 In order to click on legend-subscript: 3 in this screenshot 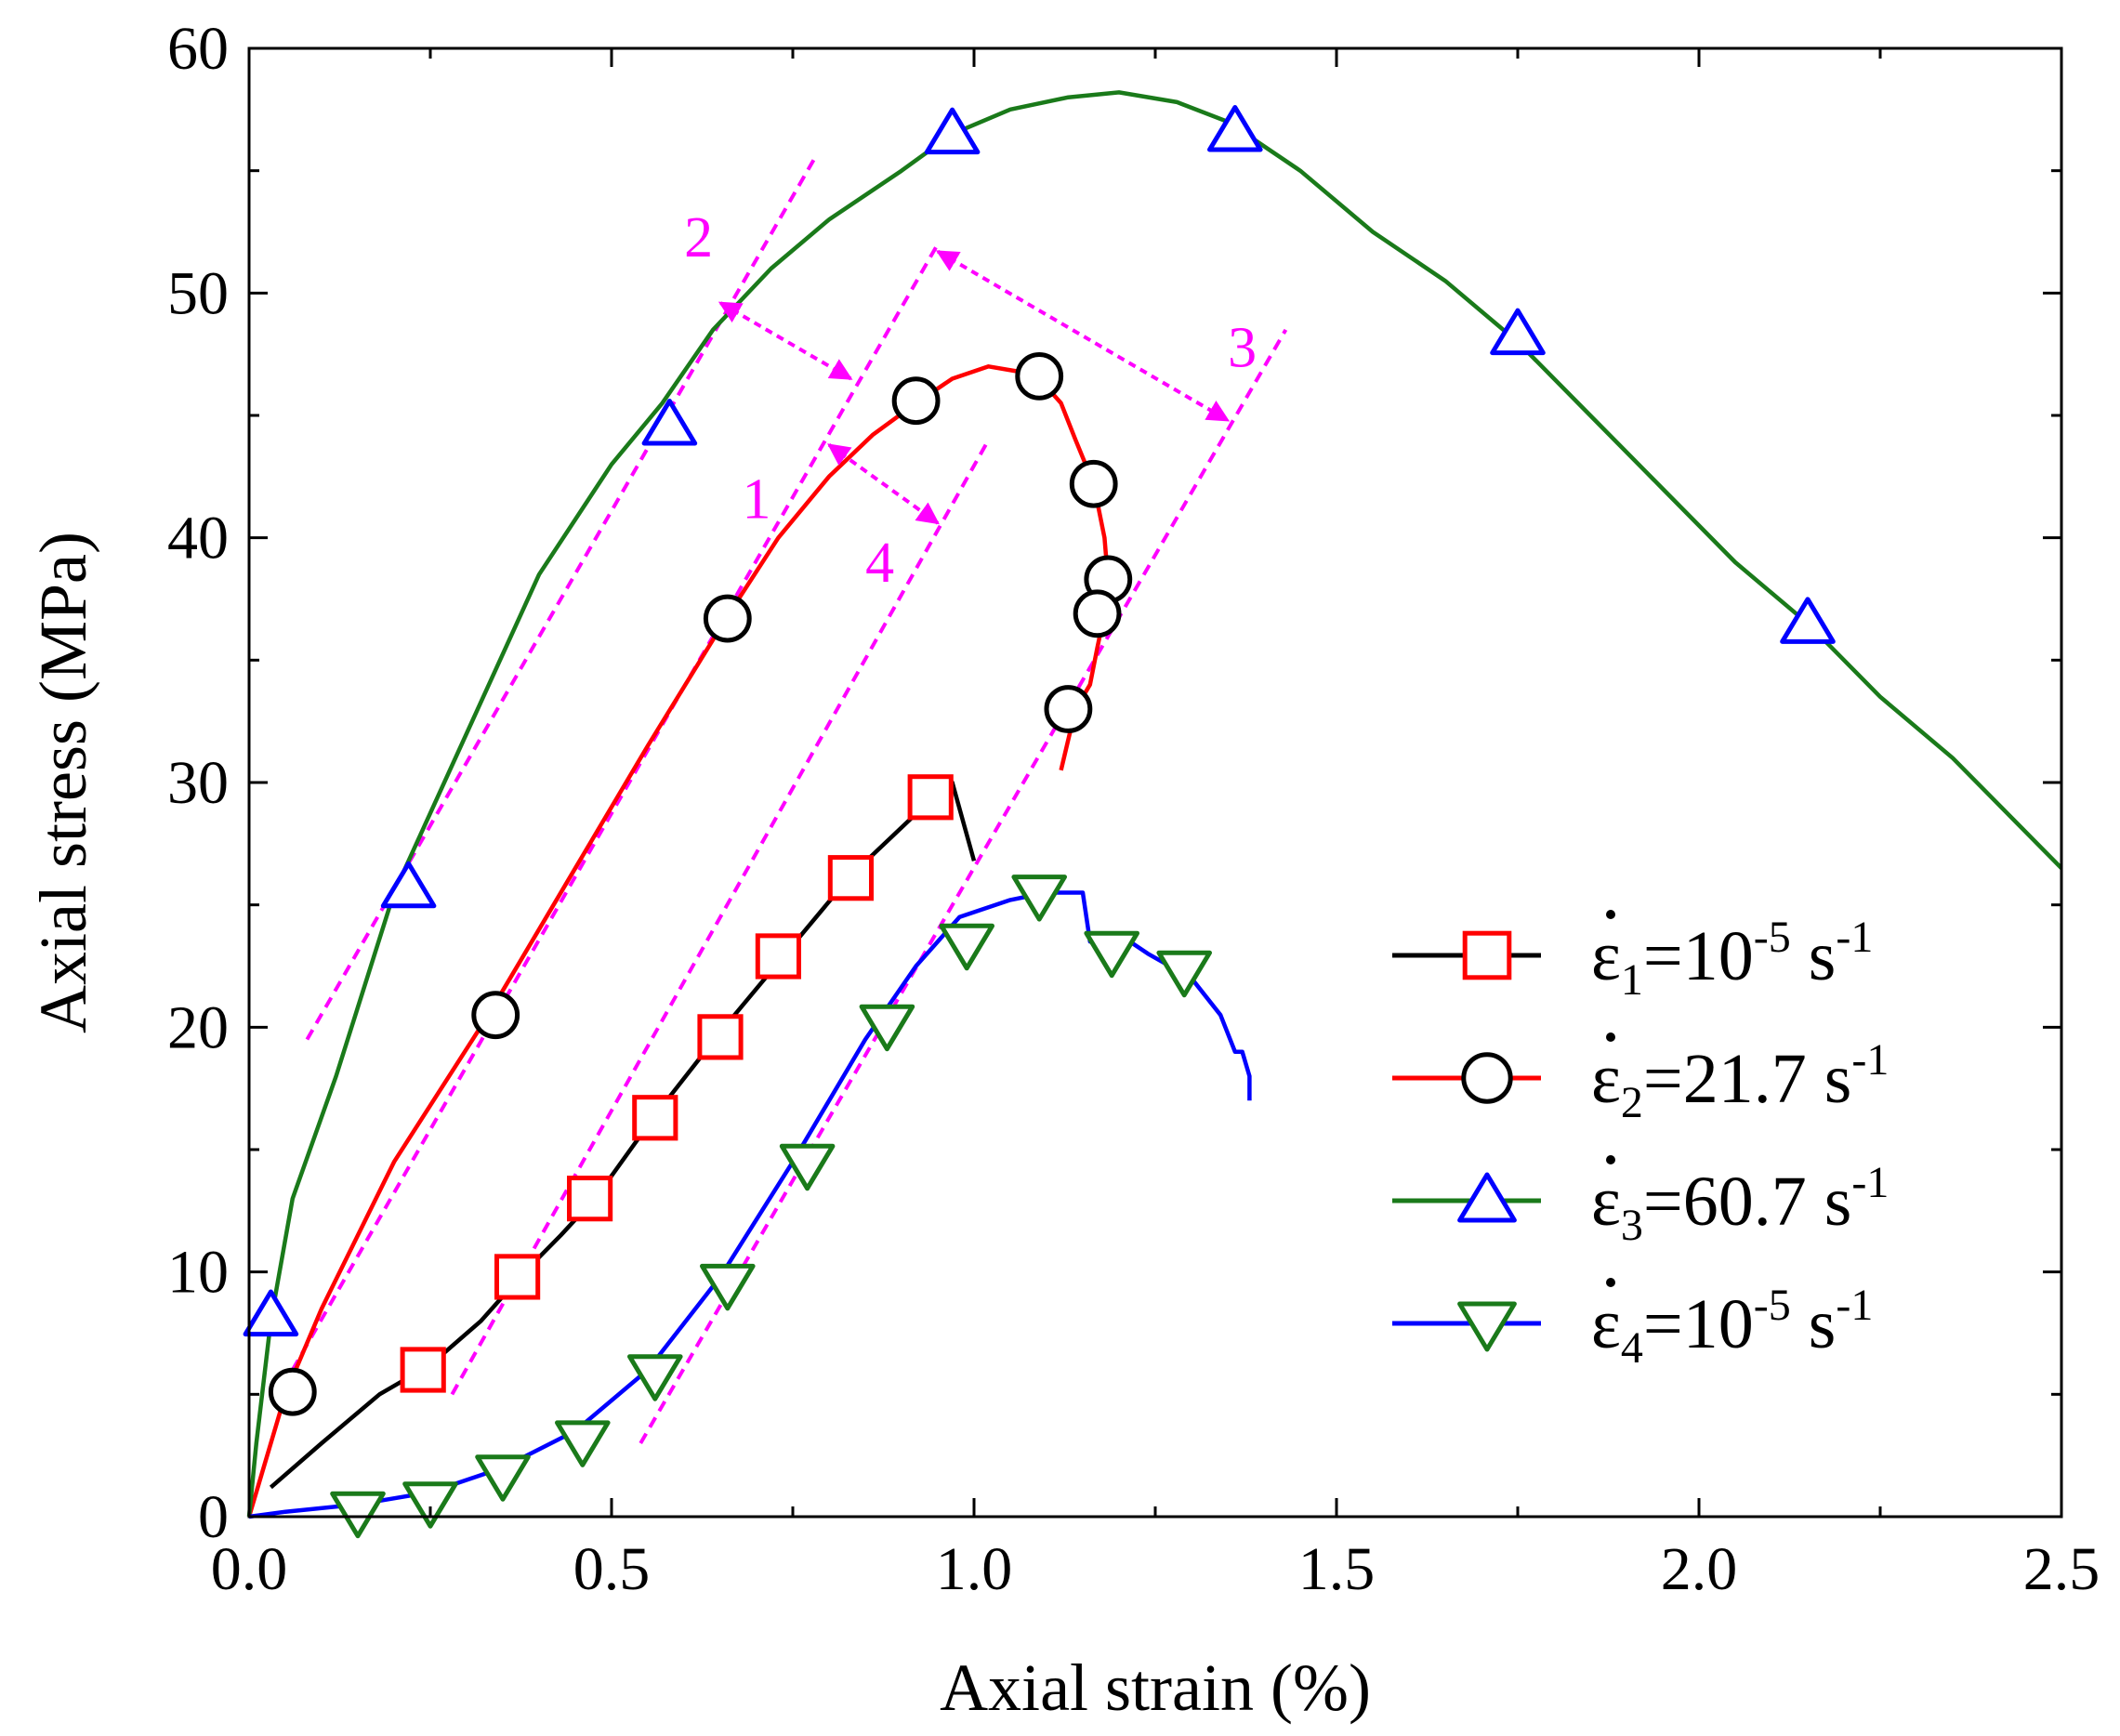, I will do `click(1632, 1226)`.